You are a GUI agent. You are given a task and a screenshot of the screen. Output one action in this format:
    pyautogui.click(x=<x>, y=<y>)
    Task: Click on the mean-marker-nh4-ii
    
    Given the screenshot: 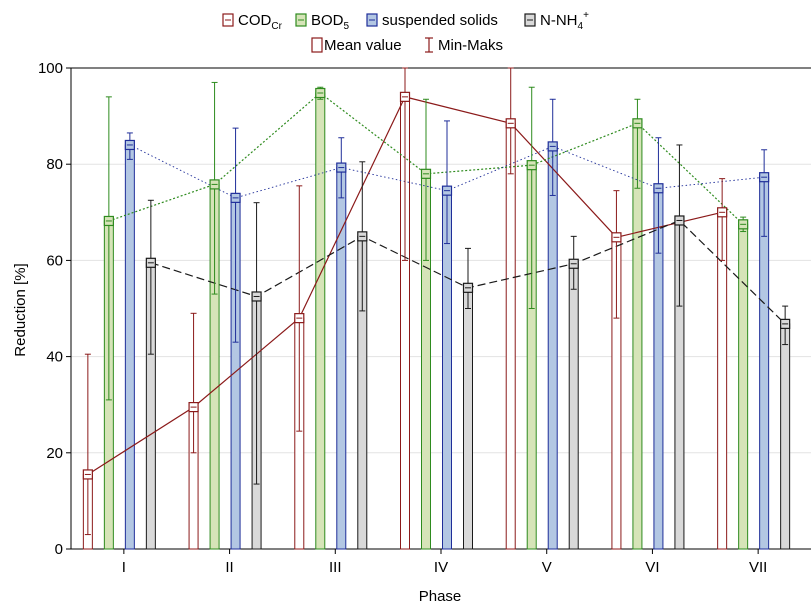 What is the action you would take?
    pyautogui.click(x=256, y=296)
    